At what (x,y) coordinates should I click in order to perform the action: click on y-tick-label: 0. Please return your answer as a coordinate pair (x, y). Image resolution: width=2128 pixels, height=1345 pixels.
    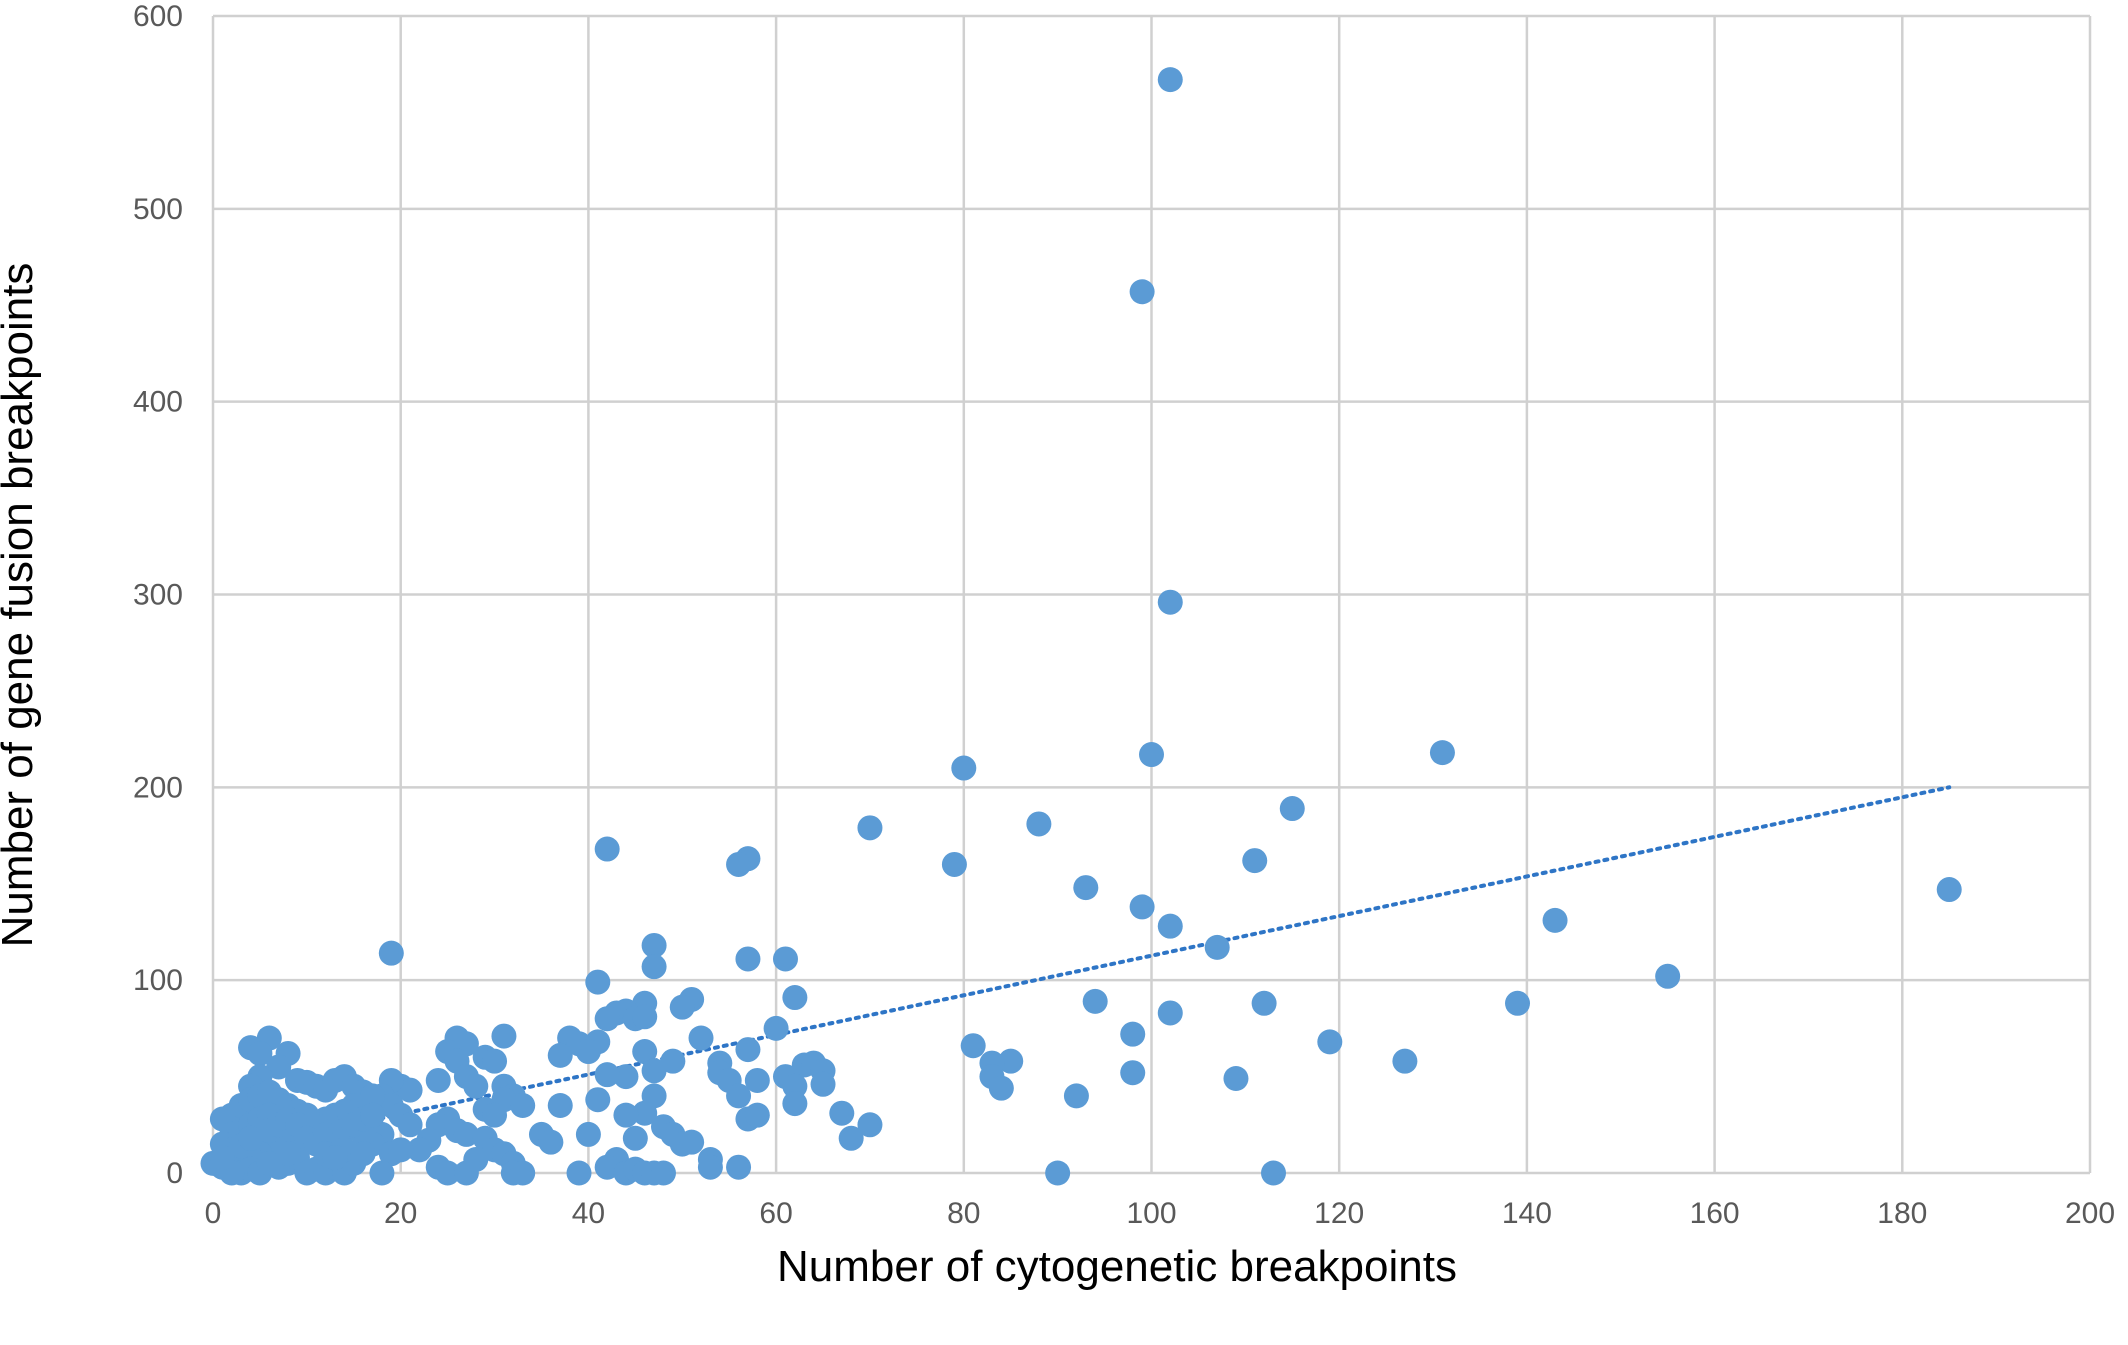
    Looking at the image, I should click on (174, 1173).